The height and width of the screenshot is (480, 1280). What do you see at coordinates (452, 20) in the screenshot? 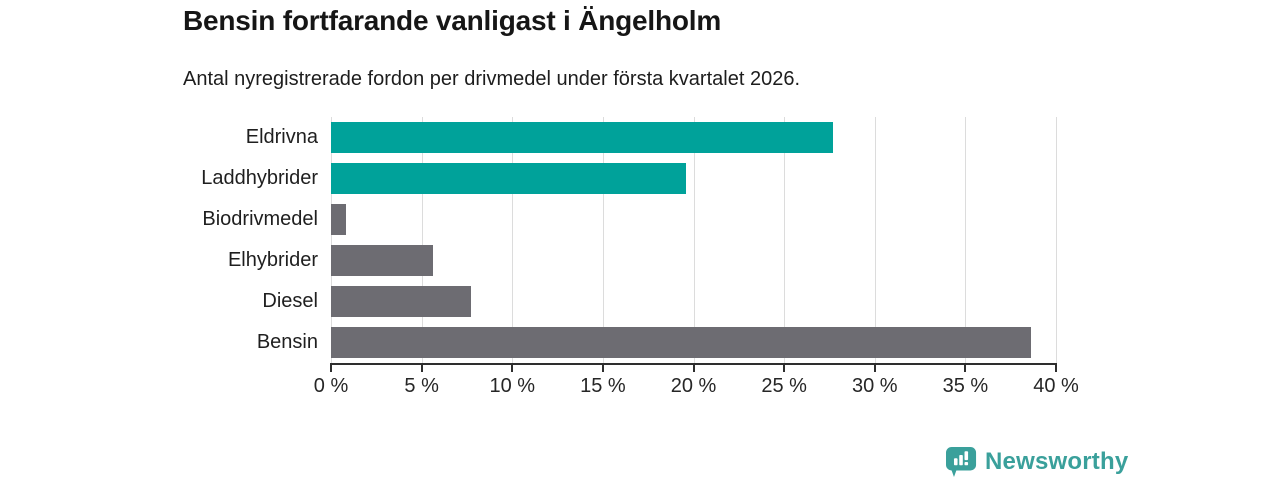
I see `chart-title: Bensin fortfarande vanligast i Ängelholm` at bounding box center [452, 20].